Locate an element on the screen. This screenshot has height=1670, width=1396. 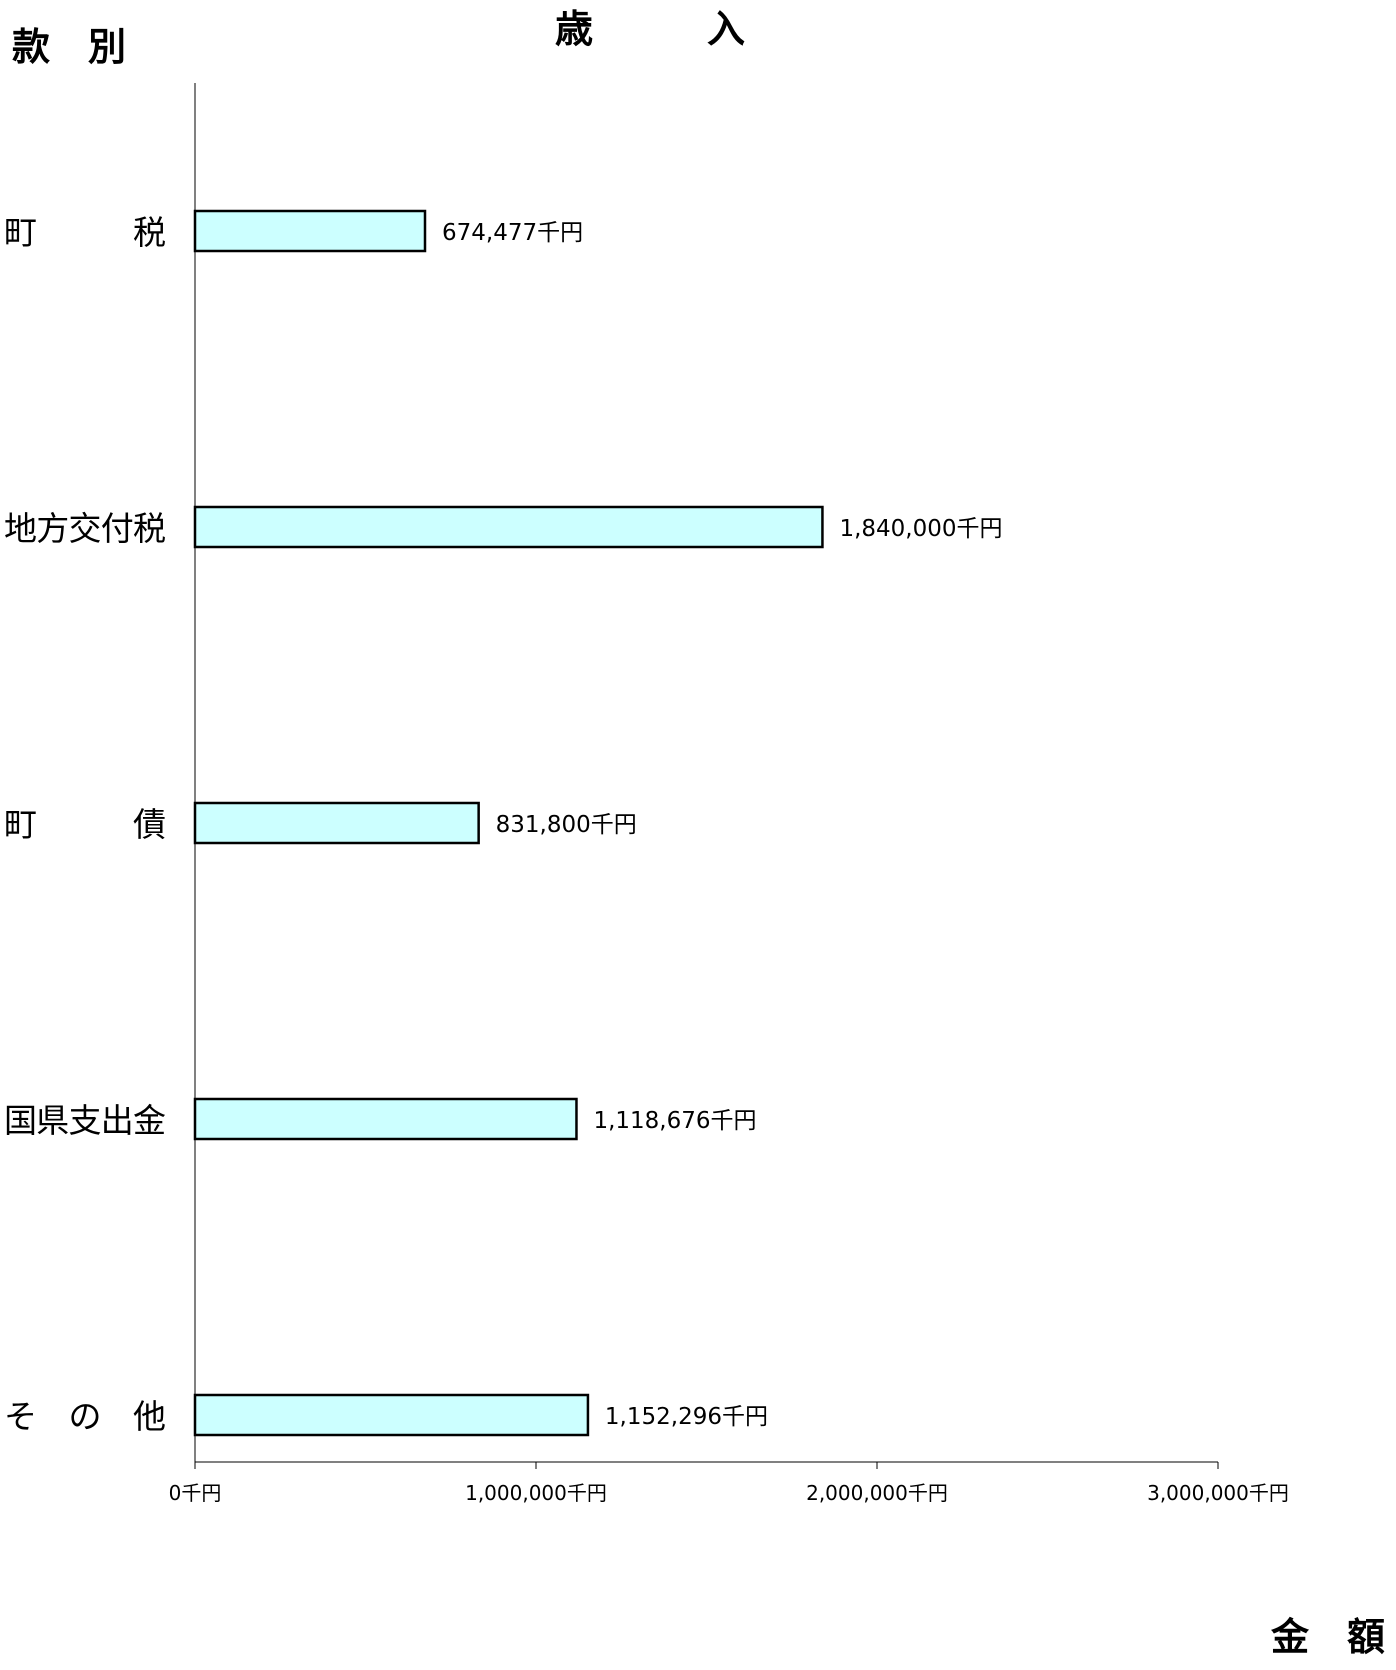
value-label: 831,800千円 is located at coordinates (566, 825).